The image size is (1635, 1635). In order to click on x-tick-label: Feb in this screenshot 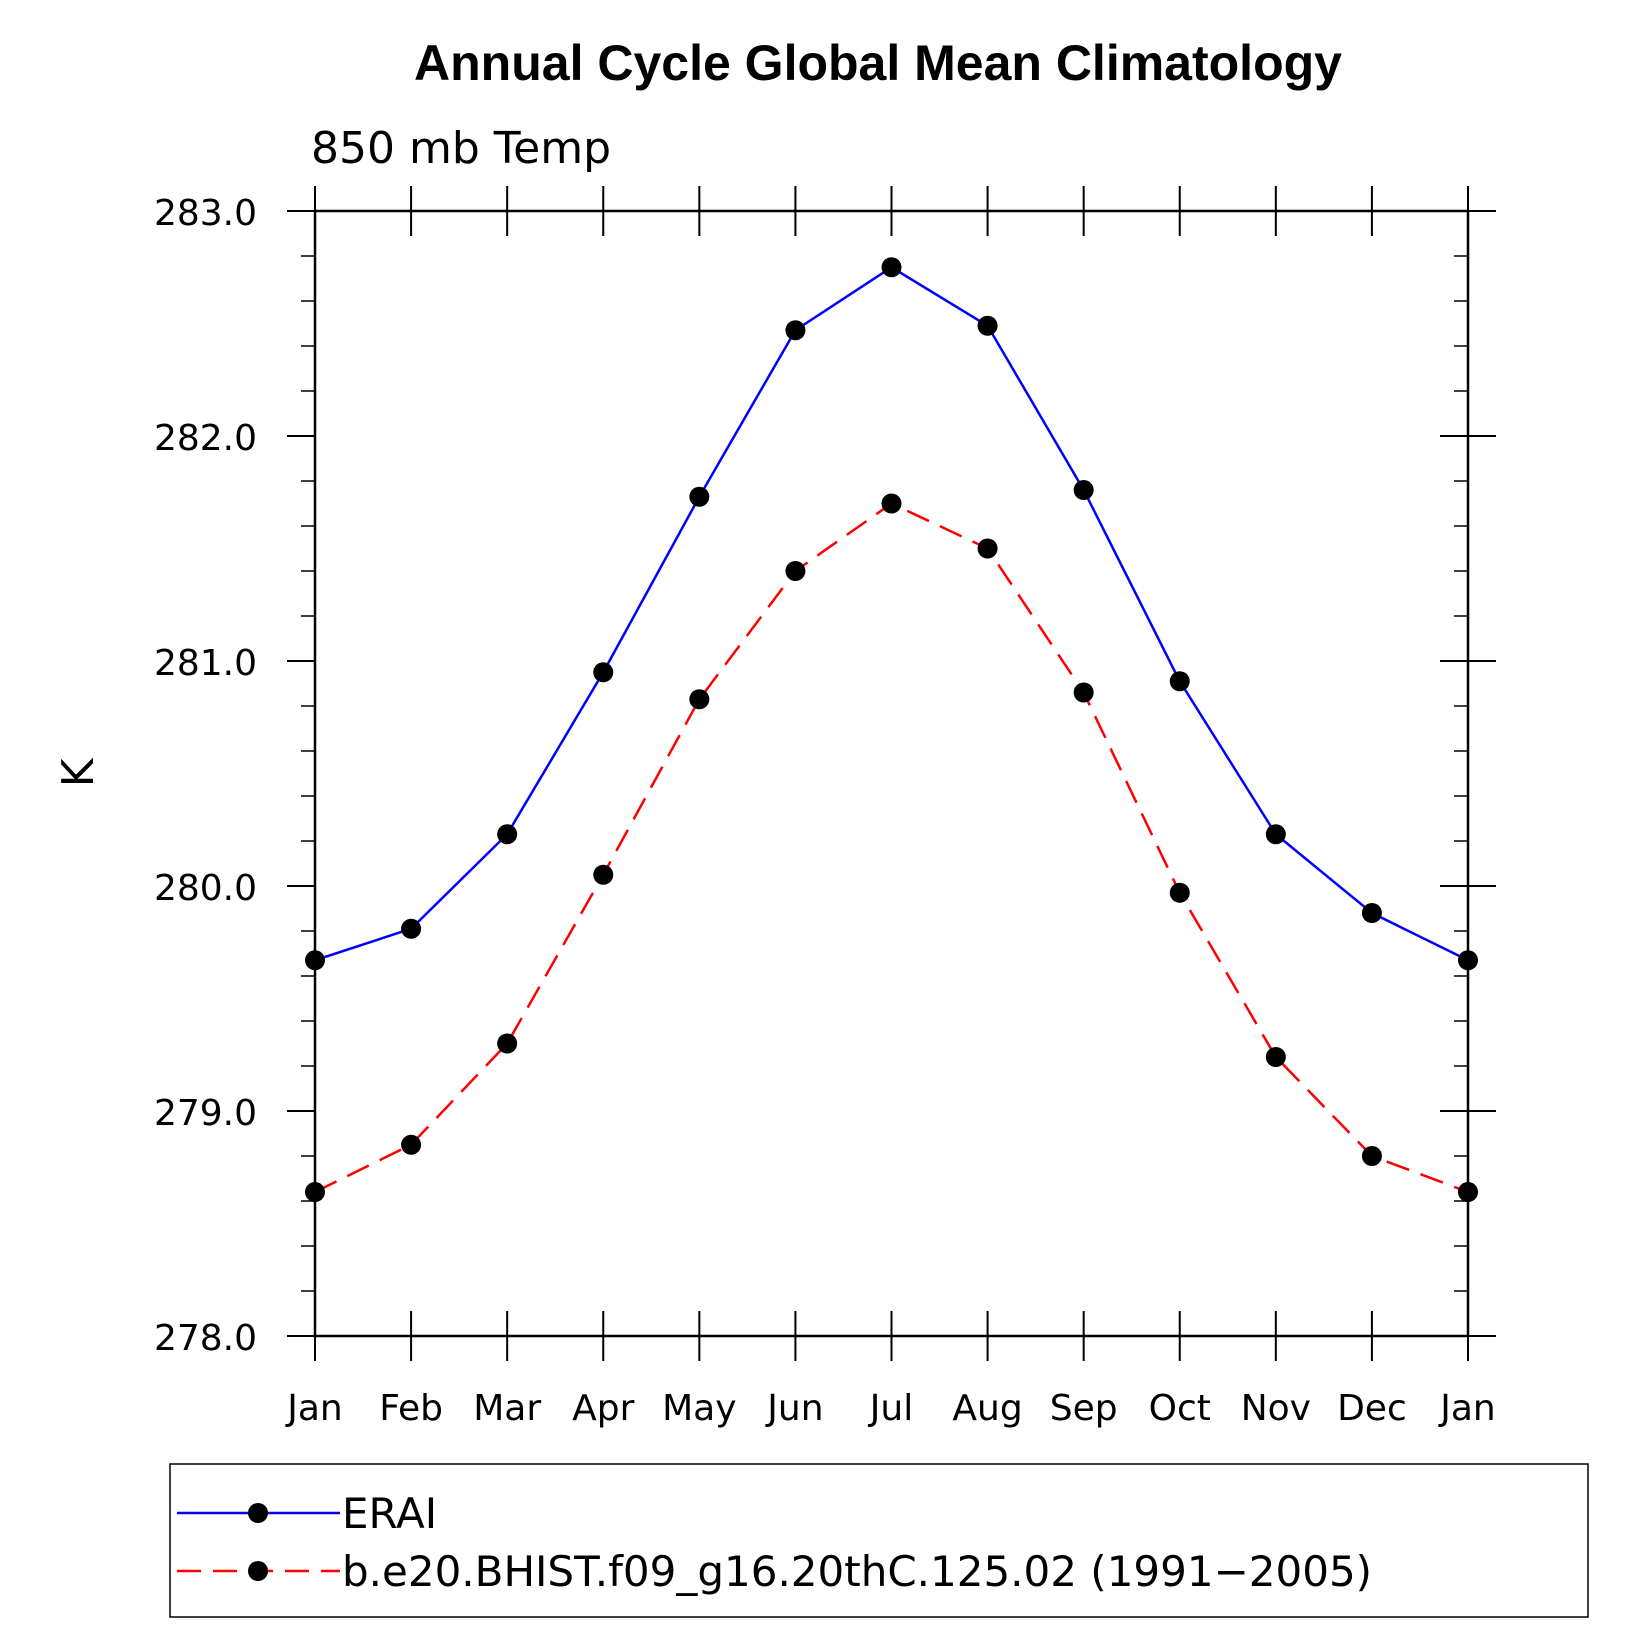, I will do `click(411, 1408)`.